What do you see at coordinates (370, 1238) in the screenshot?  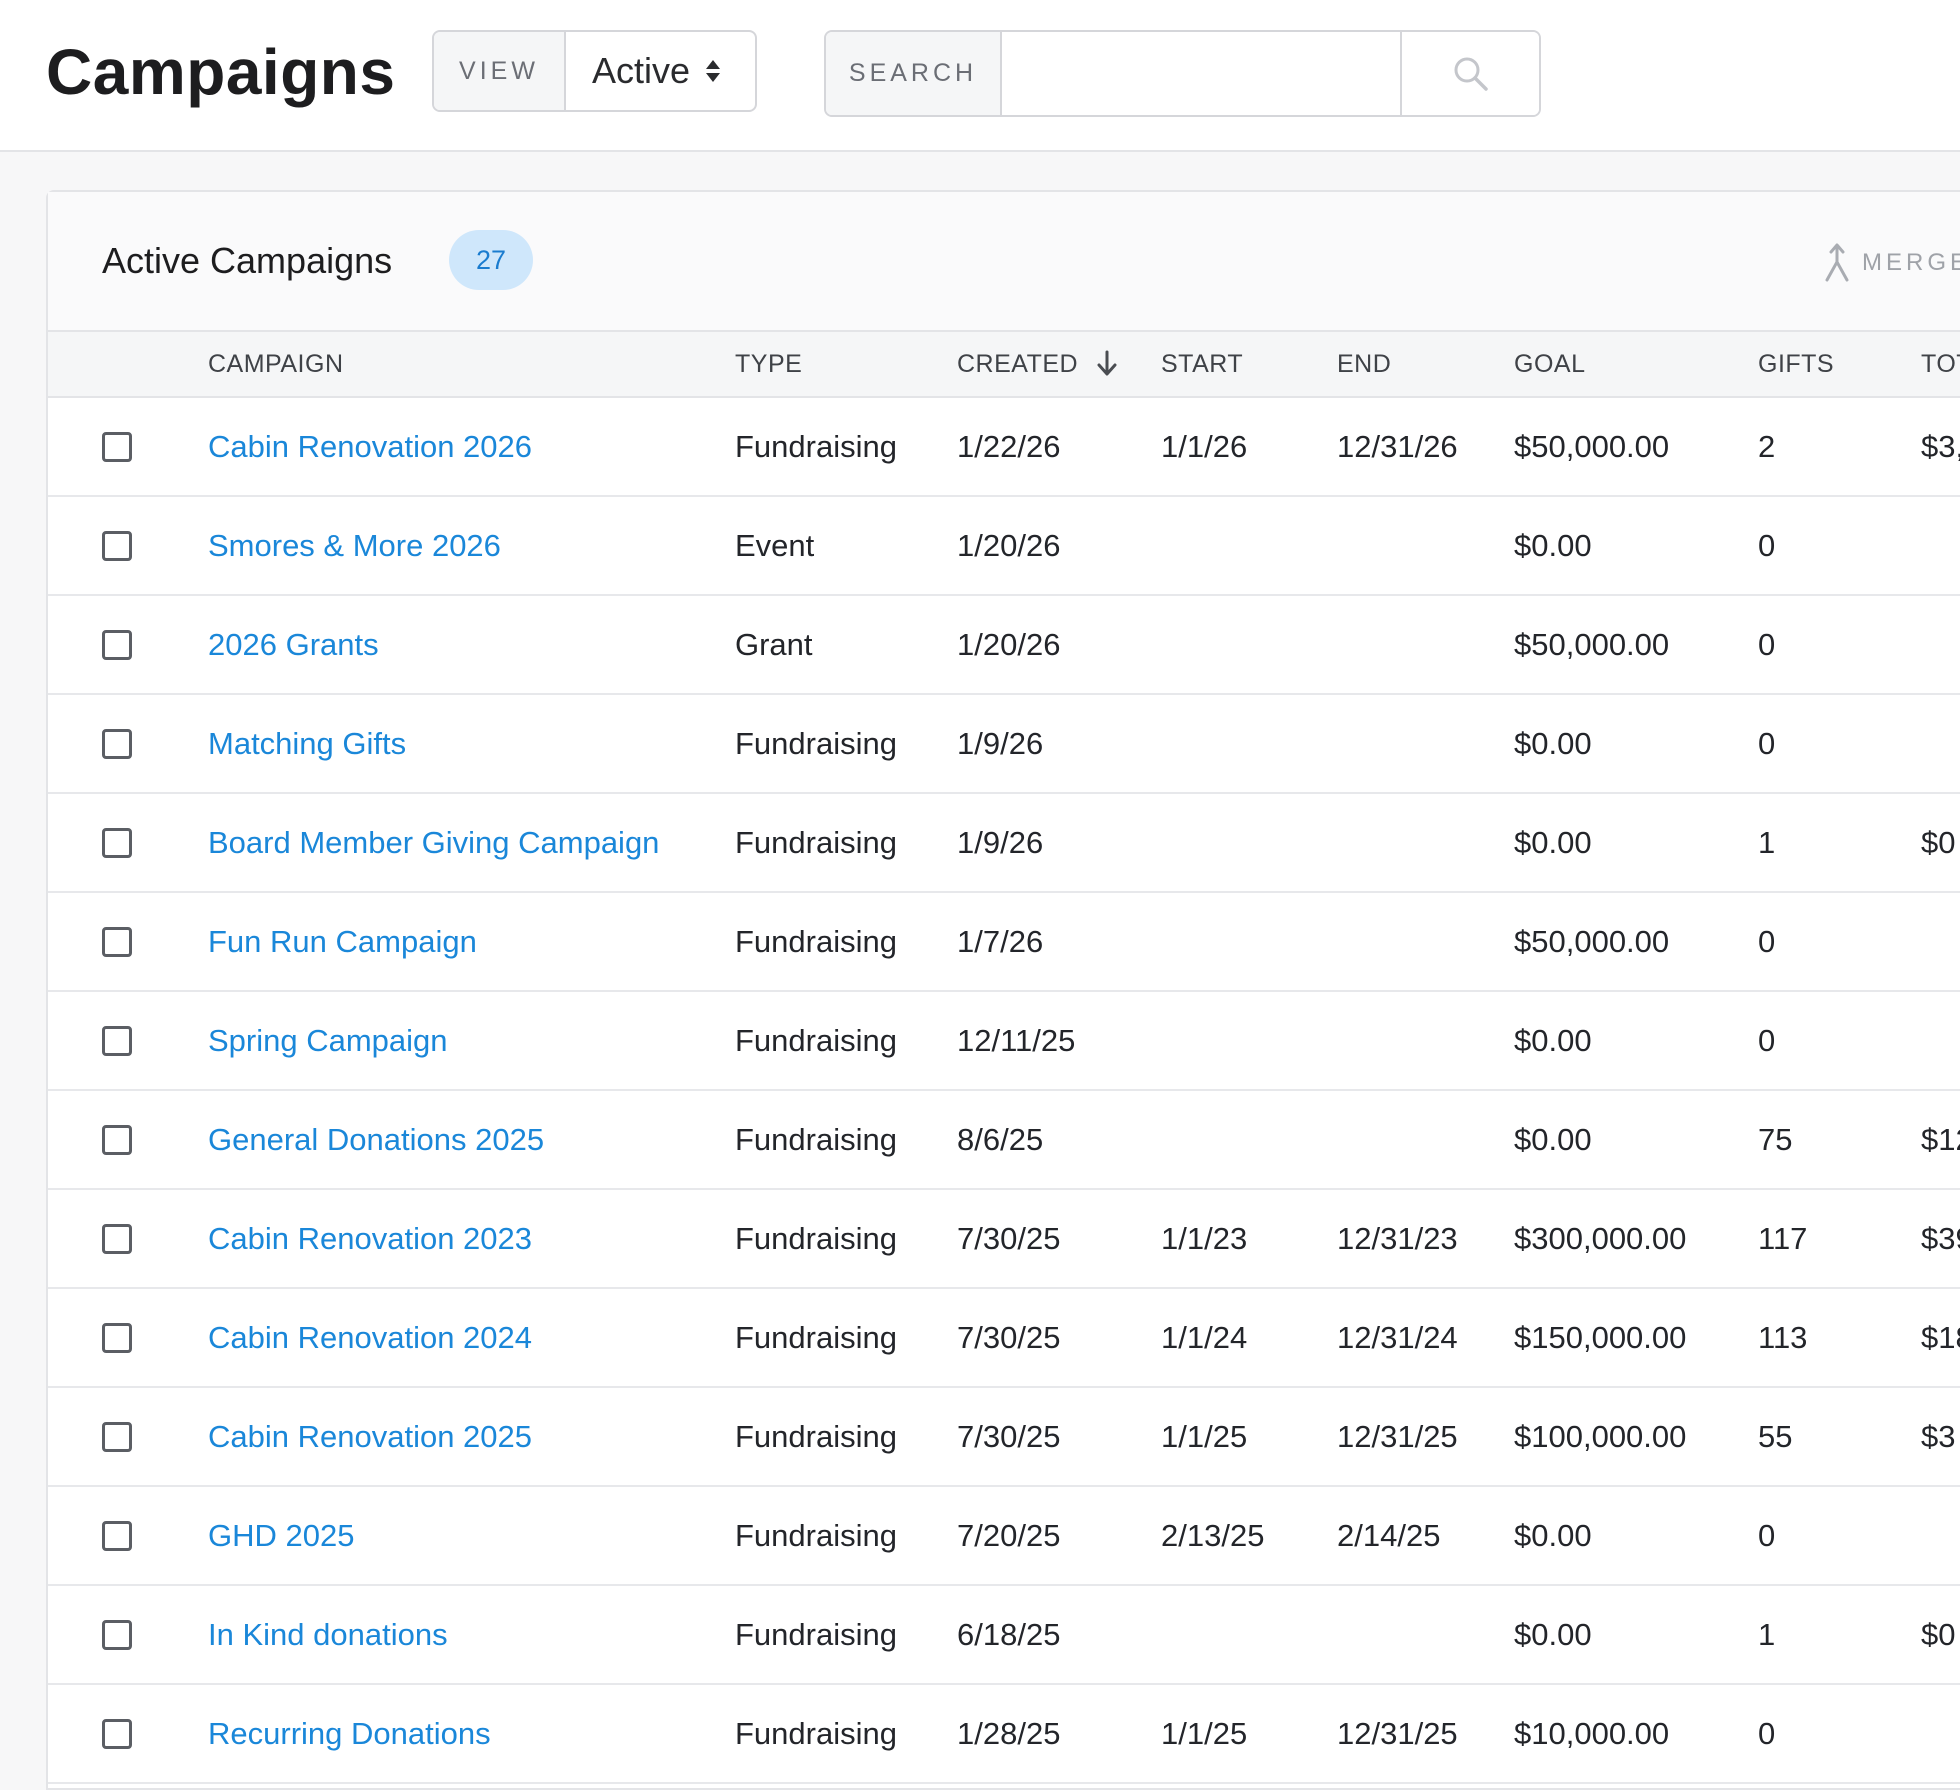 I see `campaign-link: Cabin Renovation 2023` at bounding box center [370, 1238].